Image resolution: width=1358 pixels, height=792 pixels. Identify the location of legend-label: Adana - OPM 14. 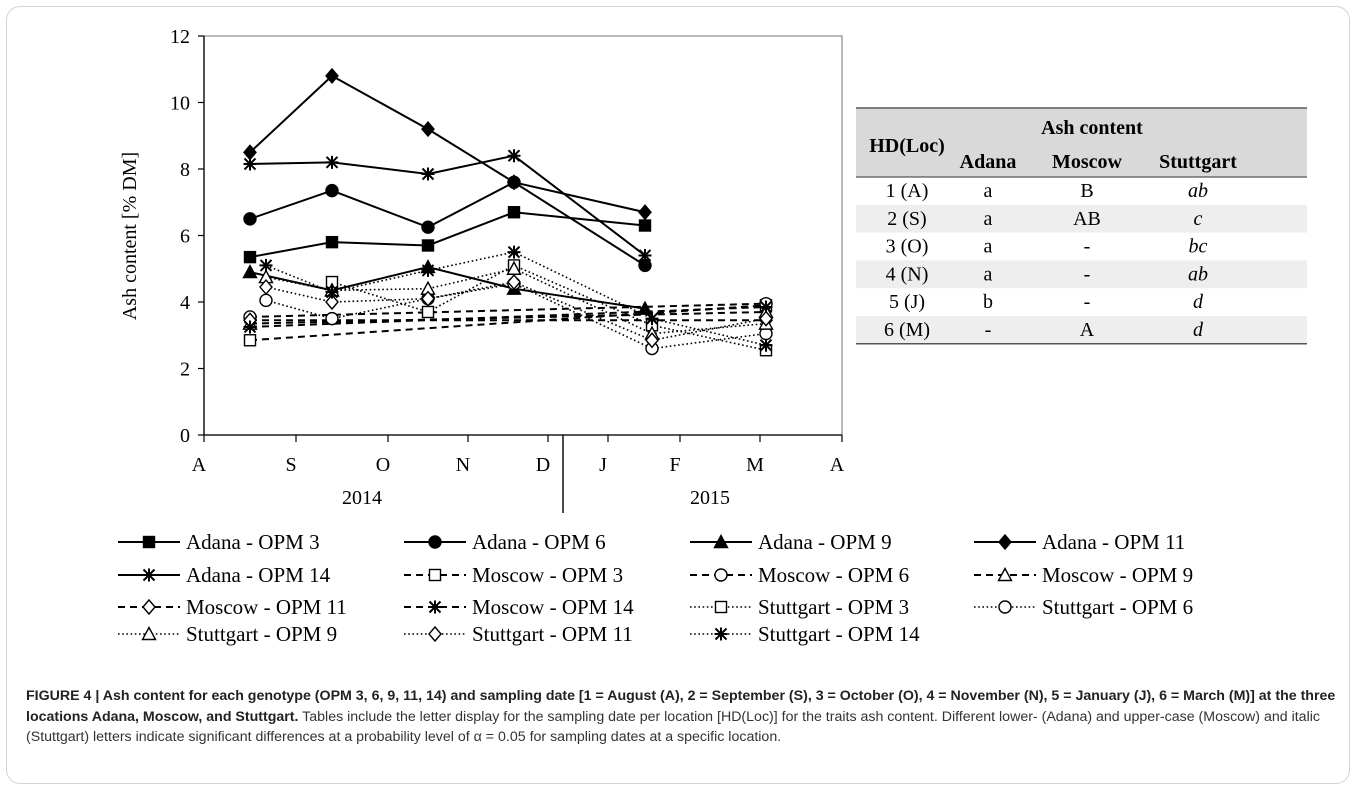
(258, 575).